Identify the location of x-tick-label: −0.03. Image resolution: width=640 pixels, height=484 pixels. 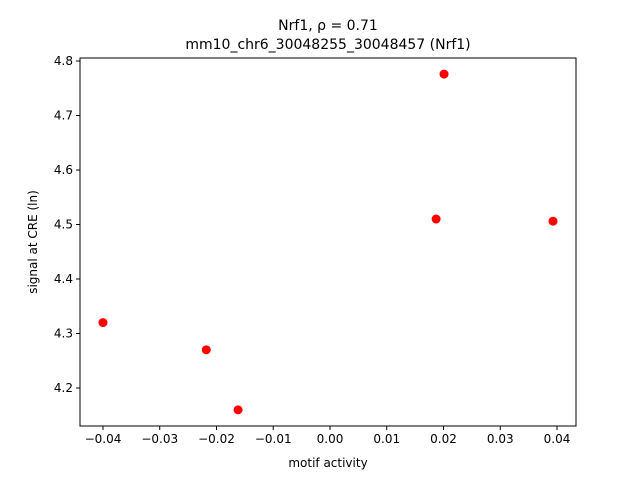
(159, 439).